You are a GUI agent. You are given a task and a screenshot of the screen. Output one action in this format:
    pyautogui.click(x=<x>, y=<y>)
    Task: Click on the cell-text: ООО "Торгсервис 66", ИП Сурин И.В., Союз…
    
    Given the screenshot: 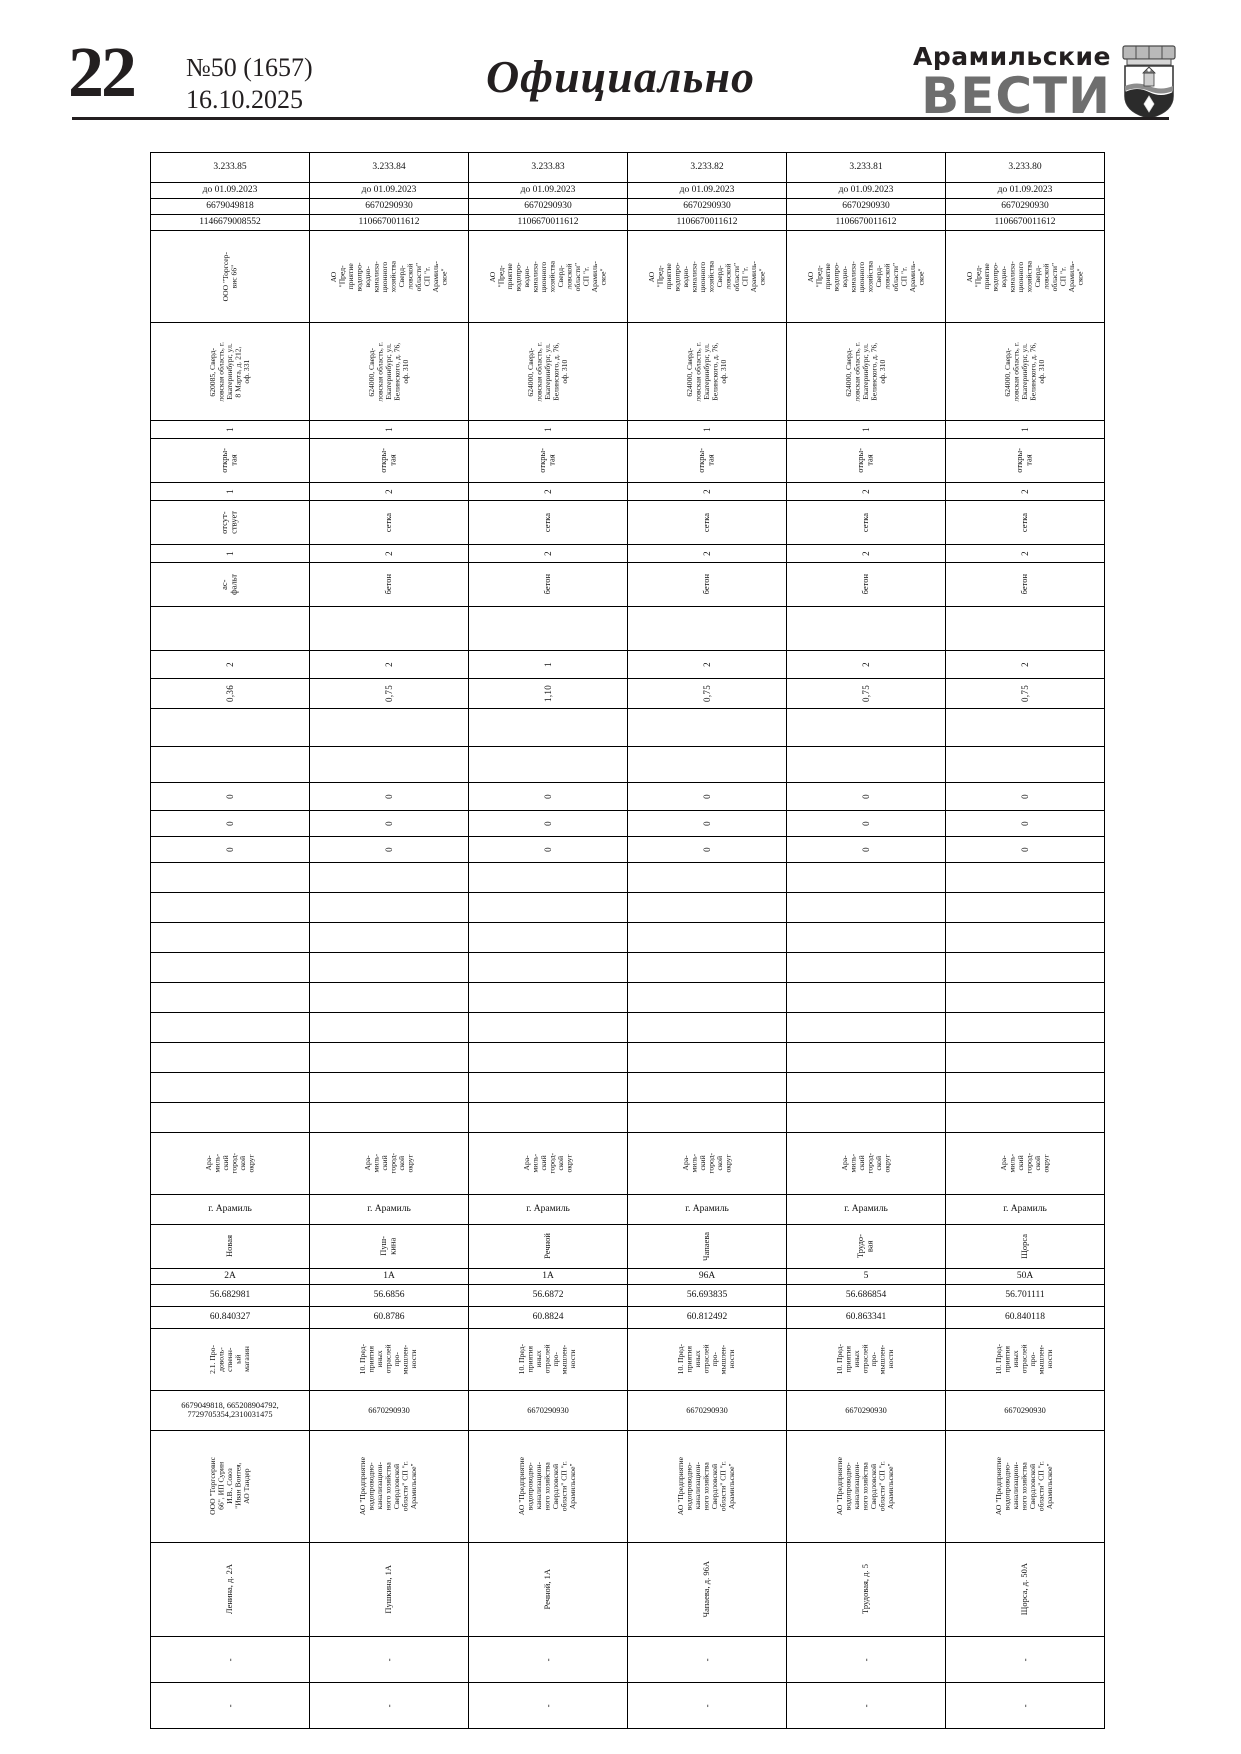 What is the action you would take?
    pyautogui.click(x=229, y=1486)
    